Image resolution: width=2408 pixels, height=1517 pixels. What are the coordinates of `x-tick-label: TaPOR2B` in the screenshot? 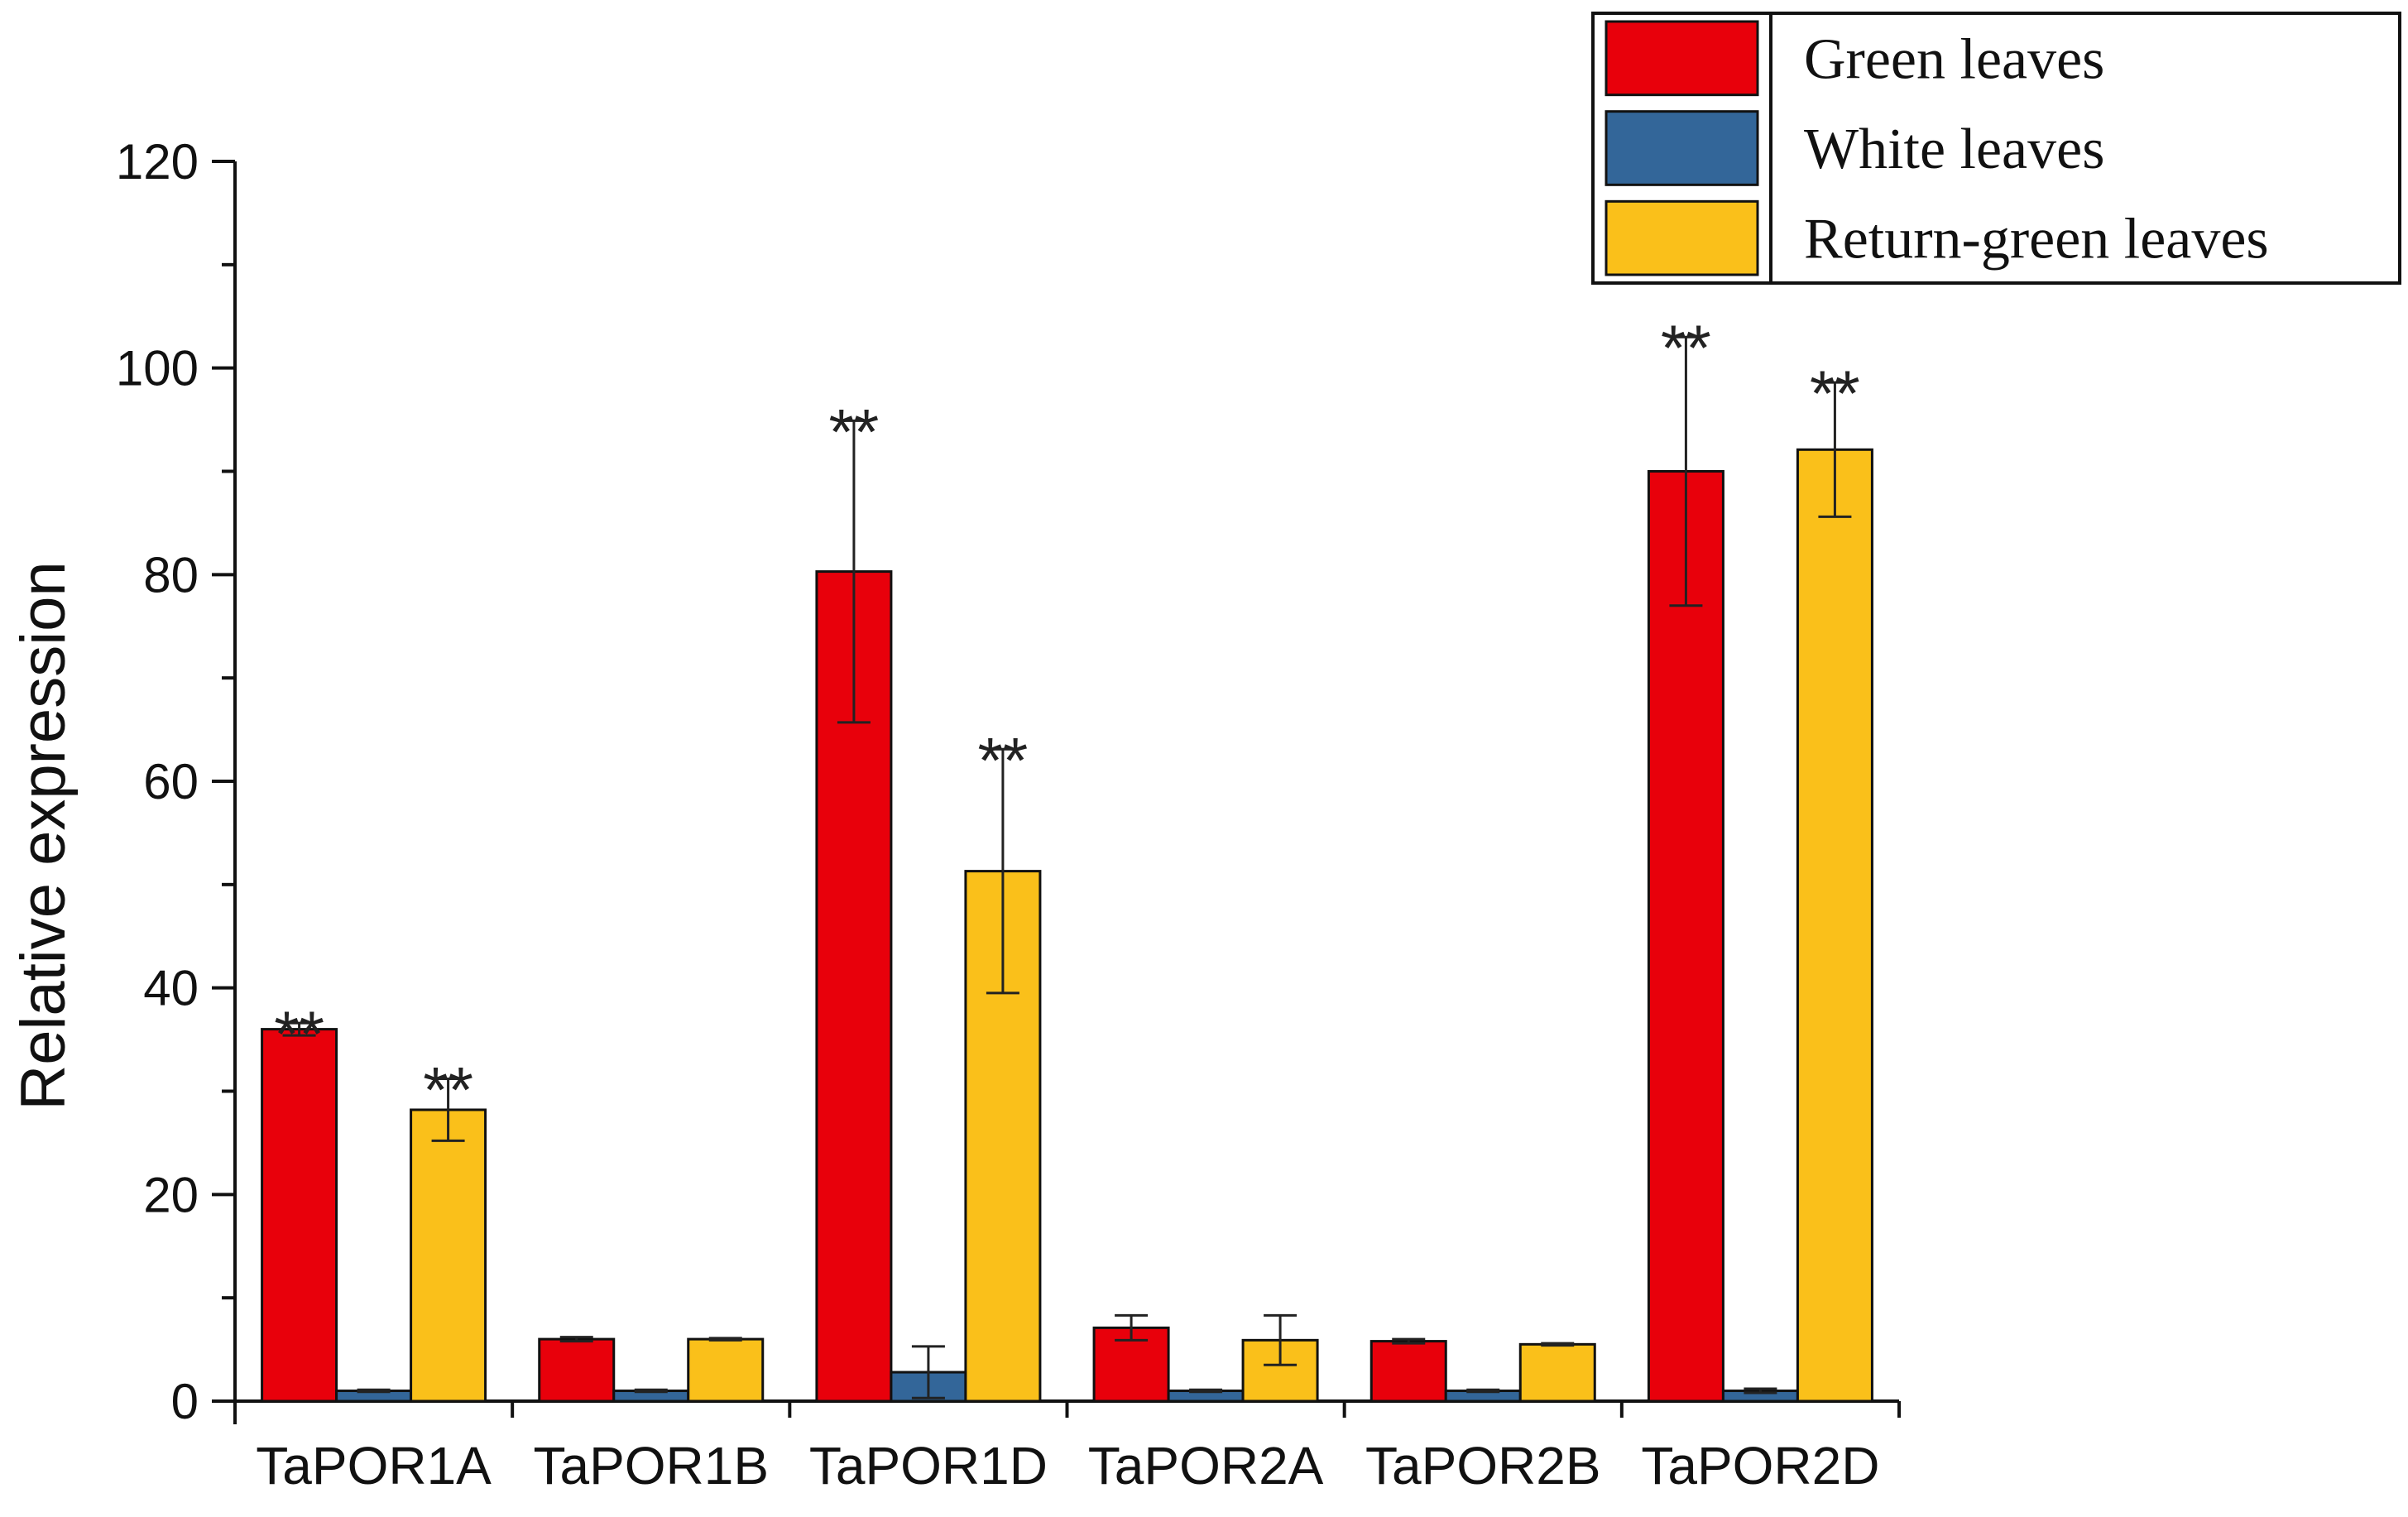 It's located at (1483, 1465).